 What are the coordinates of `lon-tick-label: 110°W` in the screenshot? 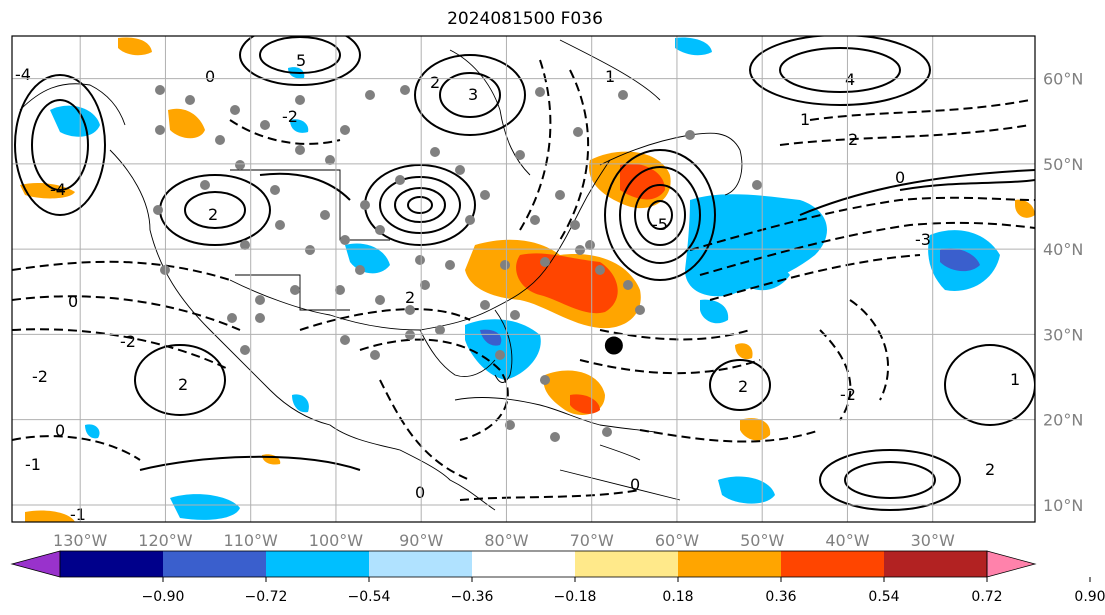 It's located at (251, 540).